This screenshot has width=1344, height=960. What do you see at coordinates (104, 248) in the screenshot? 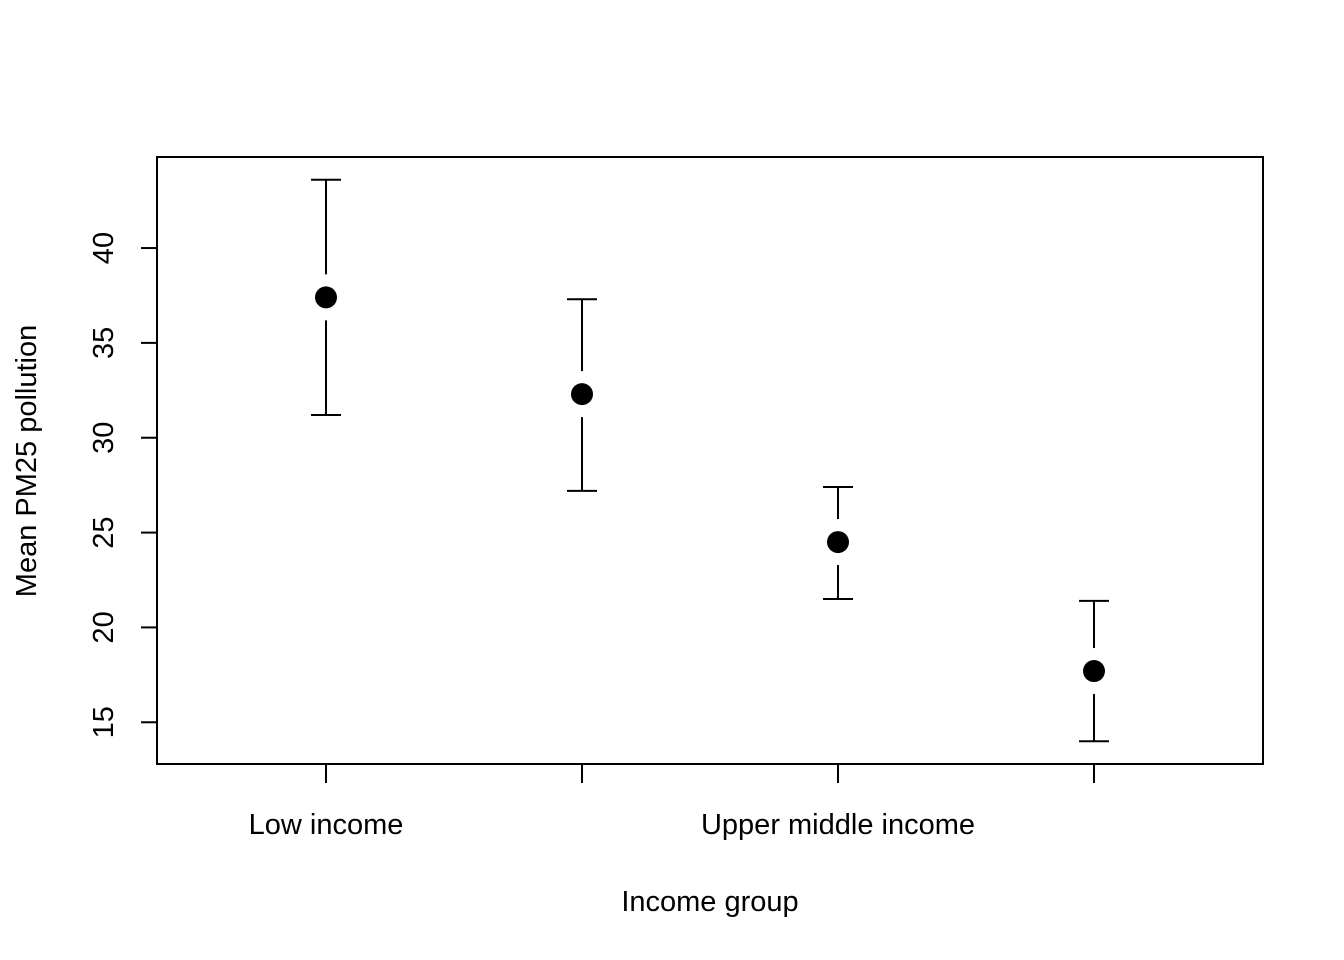
I see `y-tick-label: 40` at bounding box center [104, 248].